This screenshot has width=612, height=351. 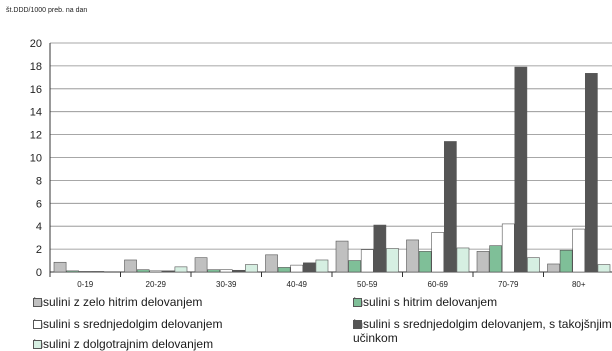 I want to click on legend-item-fast: Insulini s hitrim delovanjem, so click(x=425, y=302).